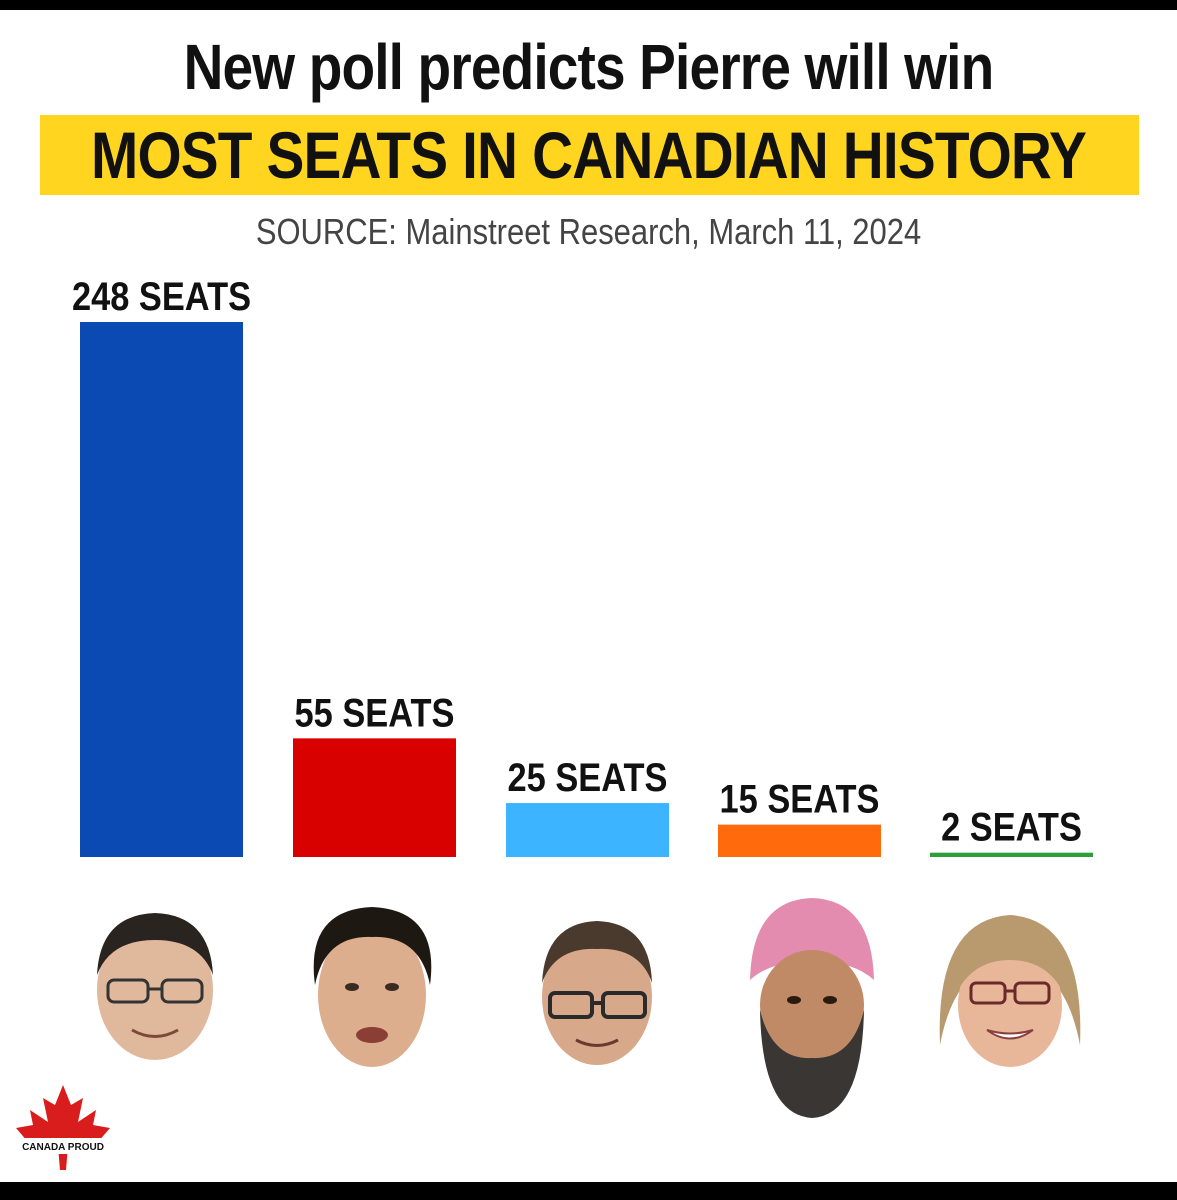 The height and width of the screenshot is (1200, 1177). Describe the element at coordinates (589, 67) in the screenshot. I see `chart-title-line1: New poll predicts Pierre will win` at that location.